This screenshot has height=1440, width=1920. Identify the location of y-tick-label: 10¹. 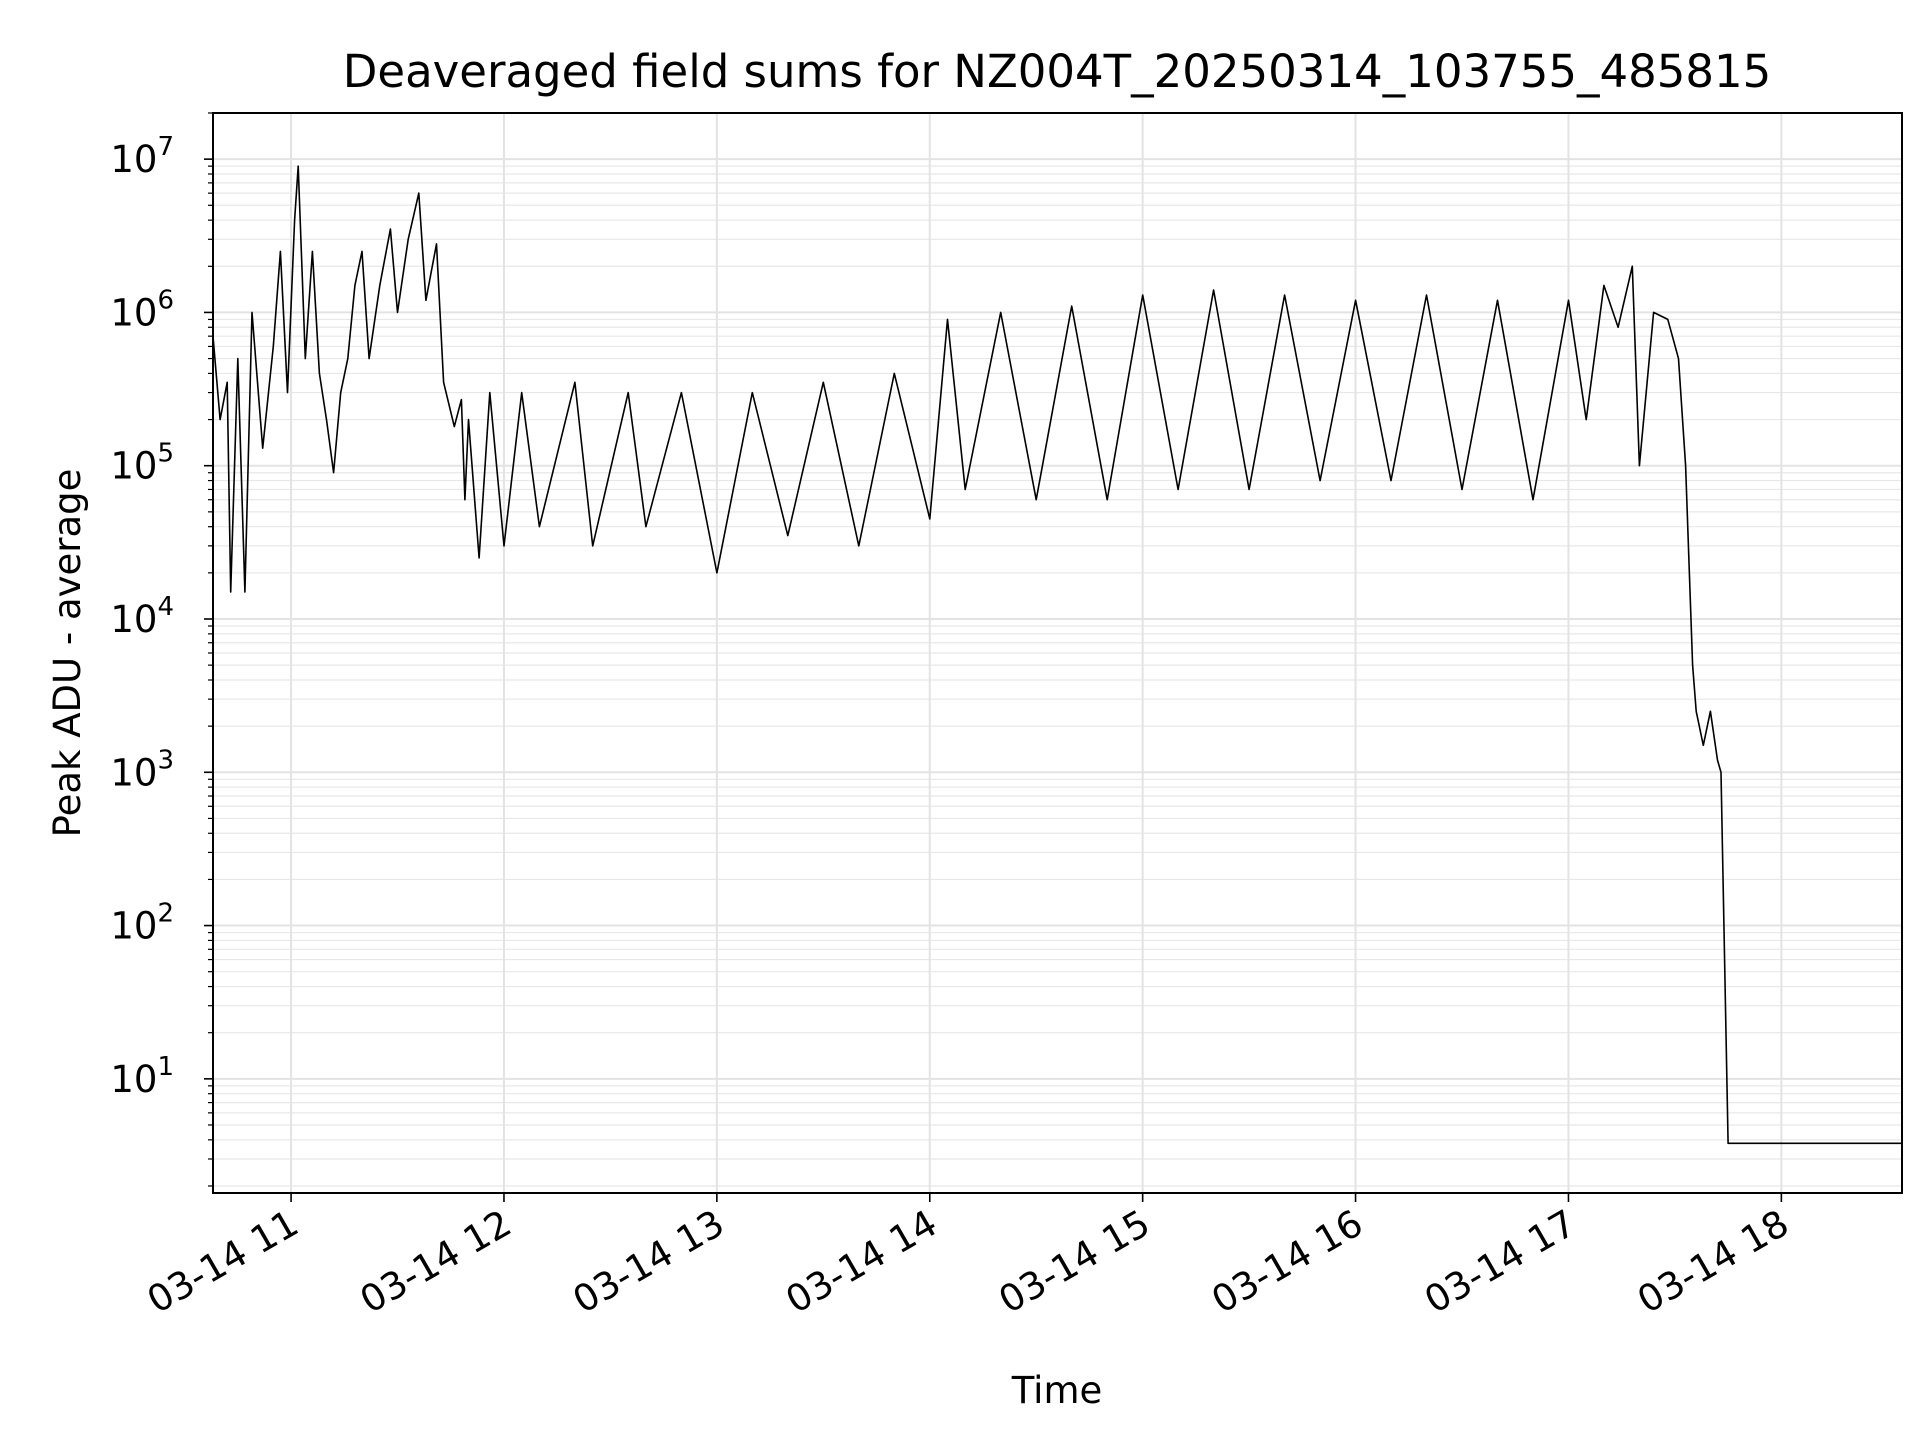
(142, 1076).